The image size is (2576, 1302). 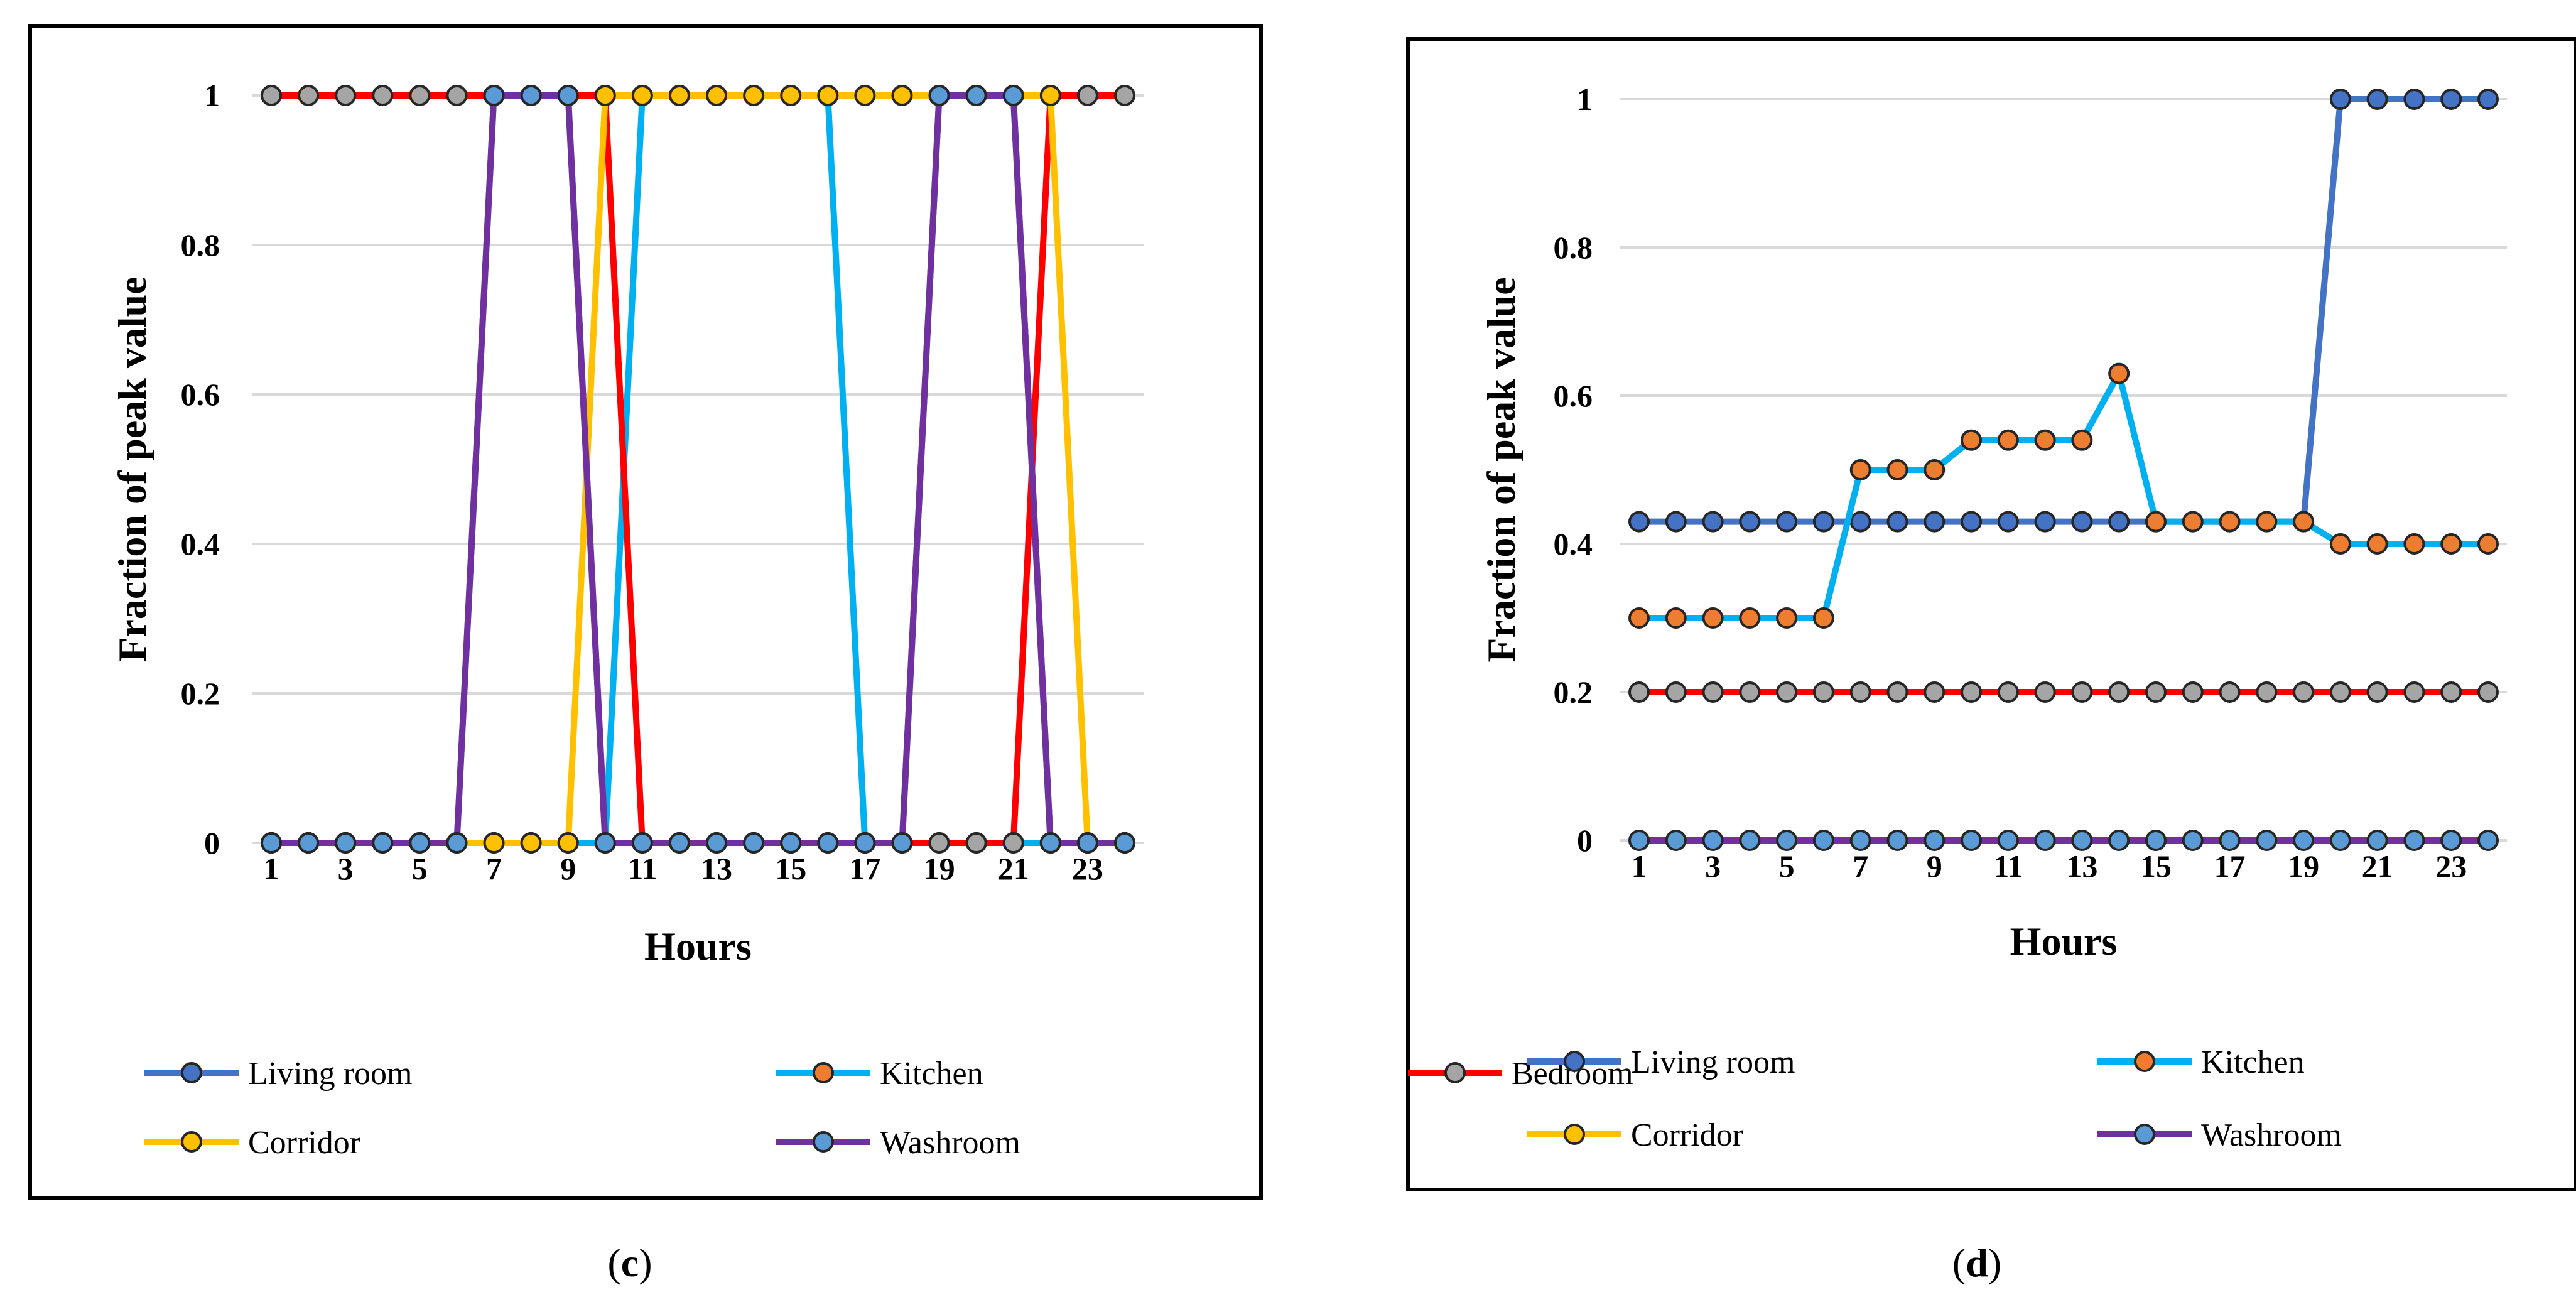 I want to click on series-kitchen, so click(x=2064, y=496).